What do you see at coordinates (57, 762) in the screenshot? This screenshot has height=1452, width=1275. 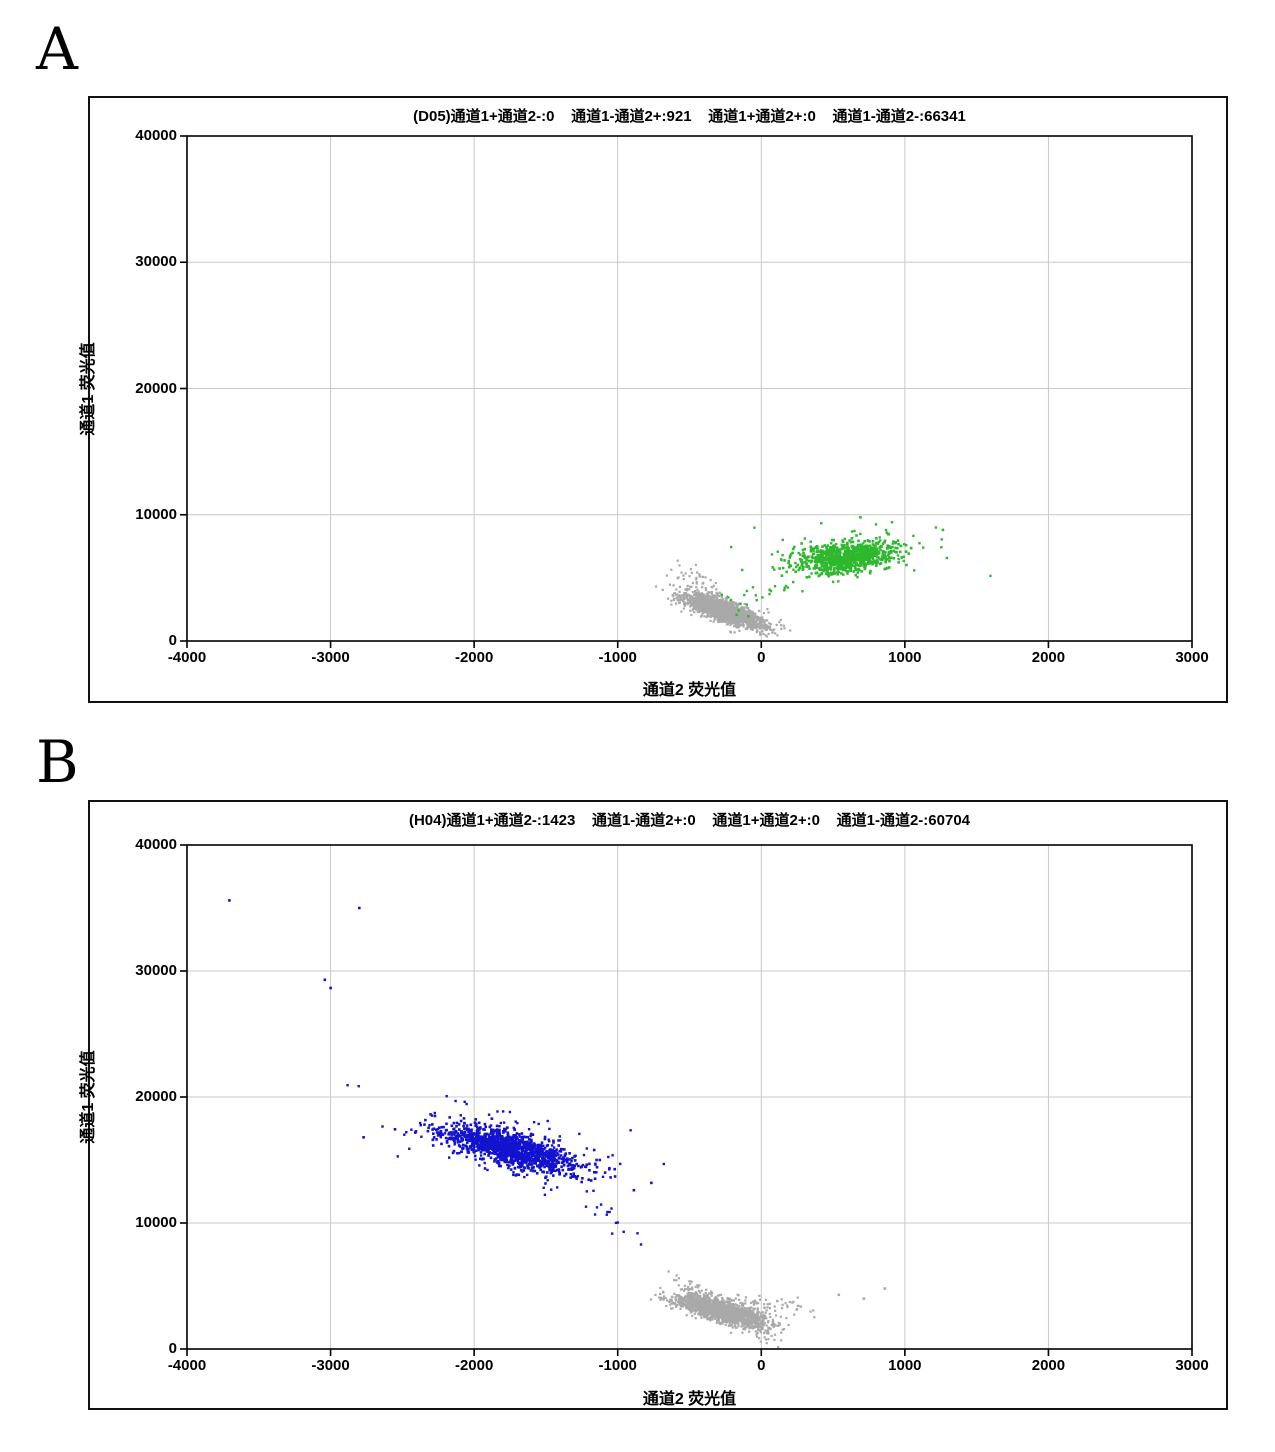 I see `panel-b-letter: B` at bounding box center [57, 762].